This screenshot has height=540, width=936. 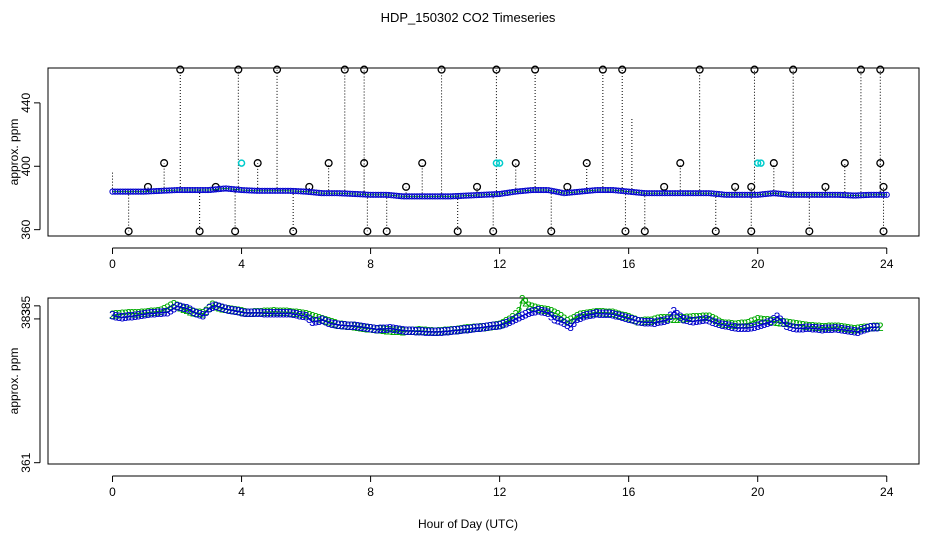 What do you see at coordinates (112, 264) in the screenshot?
I see `panel-1-x-tick-label: 0` at bounding box center [112, 264].